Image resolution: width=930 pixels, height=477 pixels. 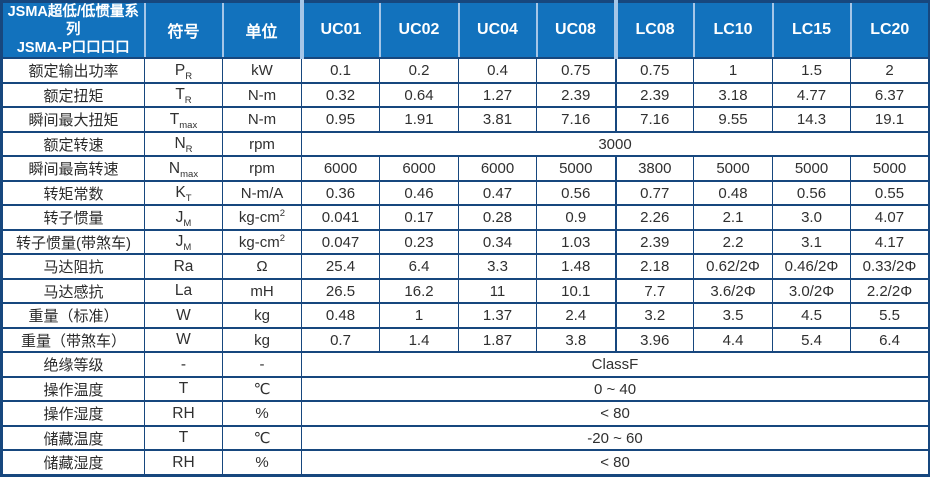 What do you see at coordinates (418, 30) in the screenshot?
I see `model-header: UC02` at bounding box center [418, 30].